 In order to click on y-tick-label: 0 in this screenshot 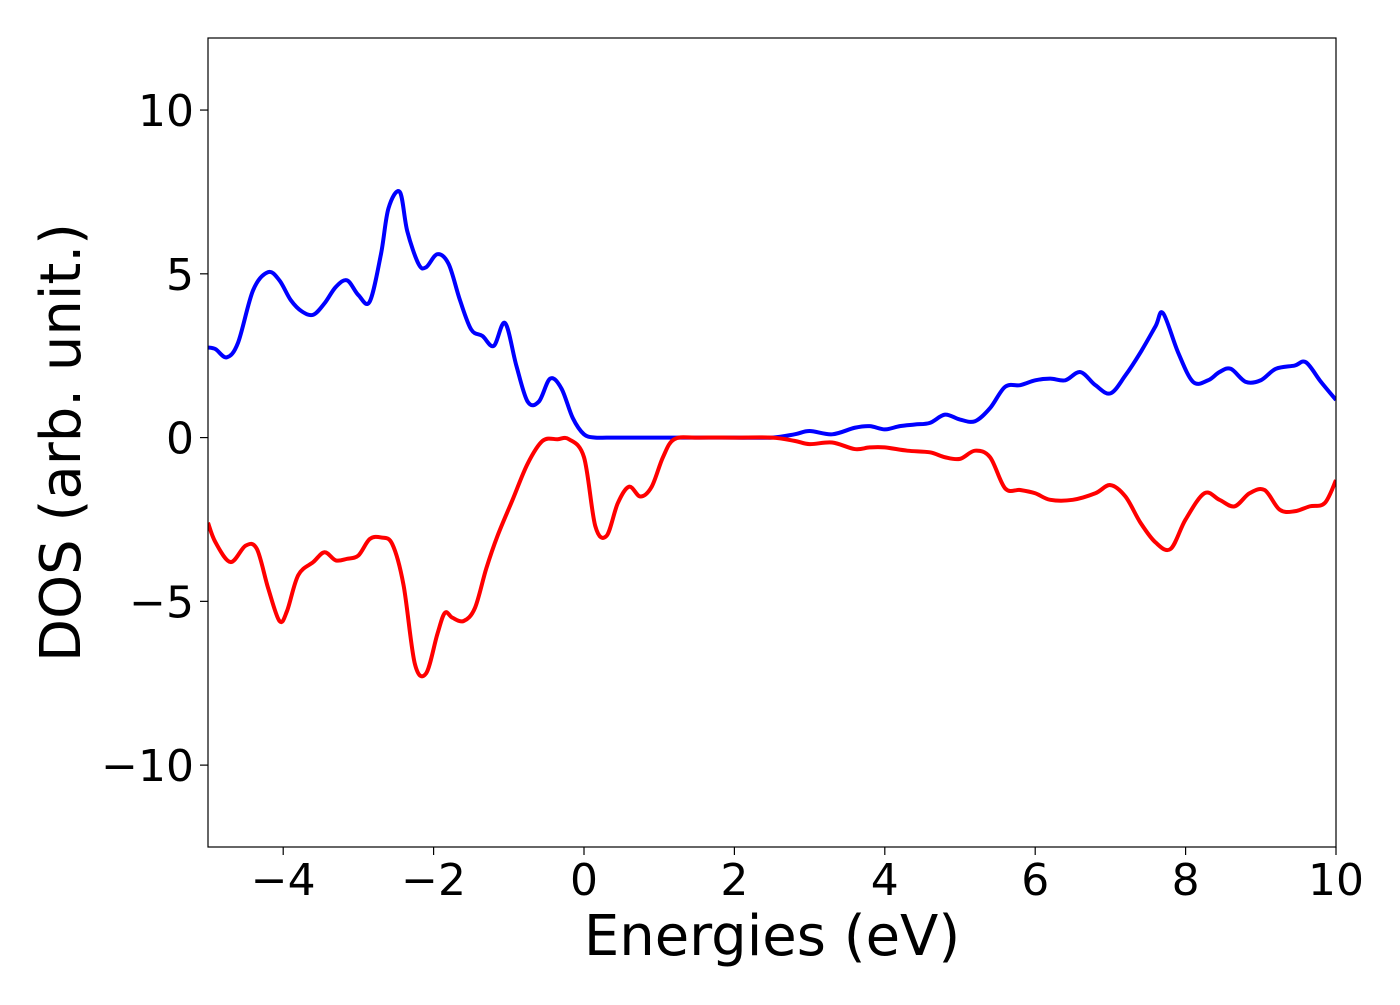, I will do `click(180, 439)`.